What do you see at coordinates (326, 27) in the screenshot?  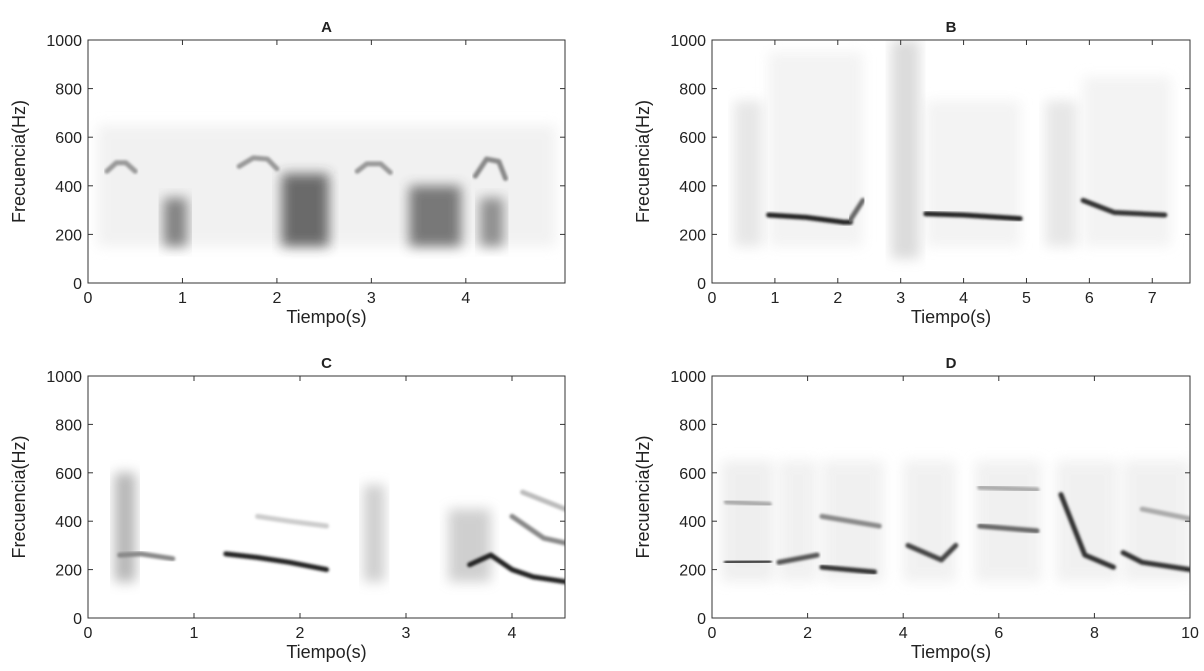 I see `chart-title: A` at bounding box center [326, 27].